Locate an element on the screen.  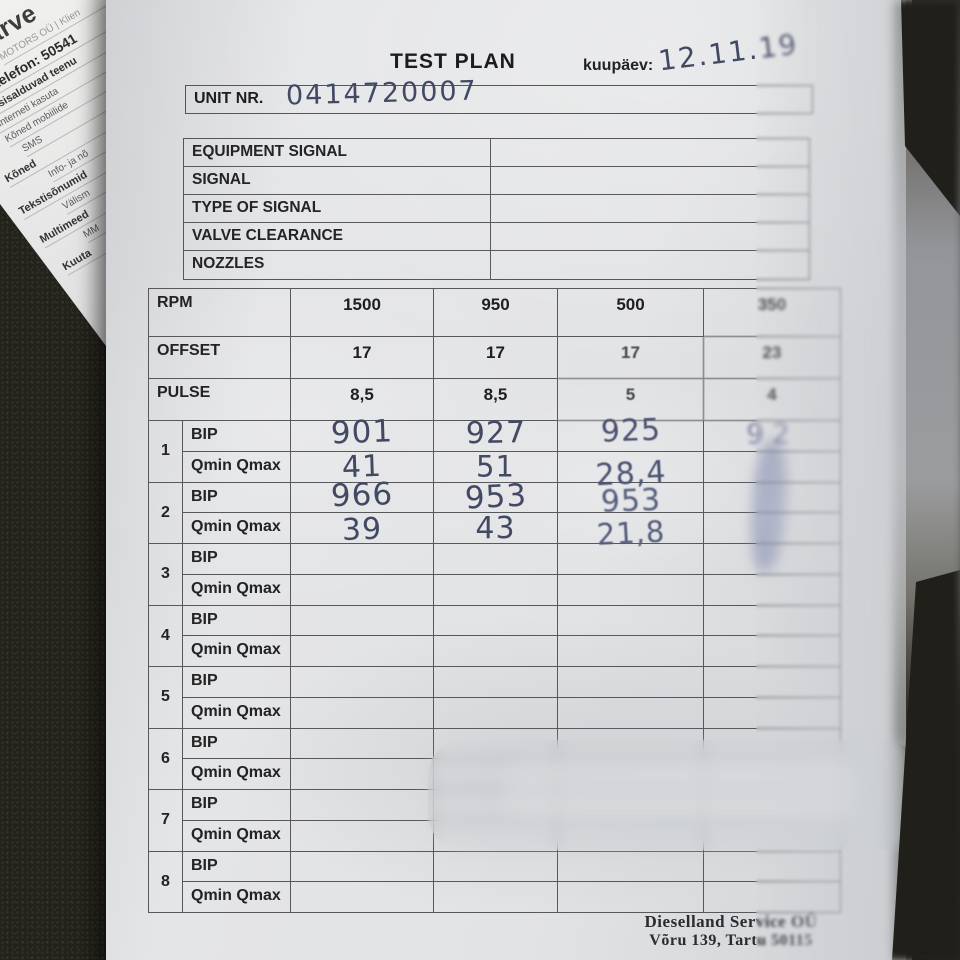
qmin-value-cell: 51 is located at coordinates (496, 466).